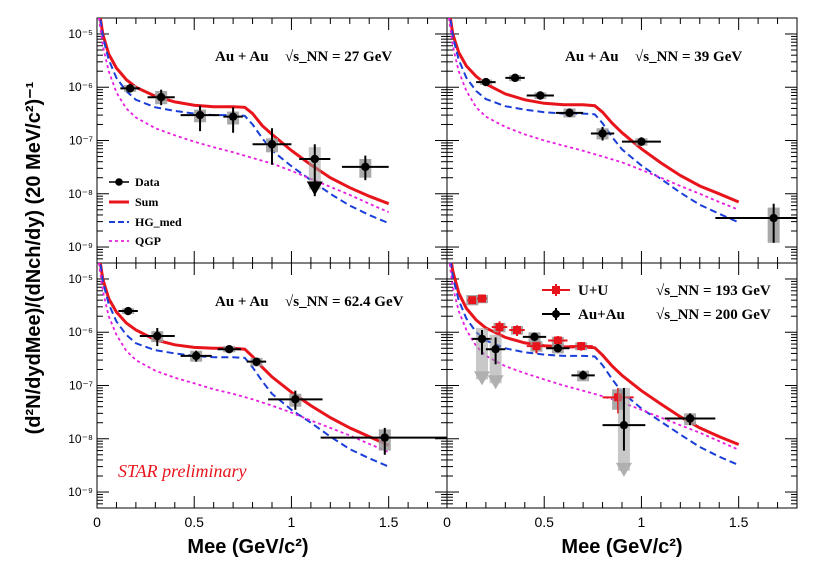  Describe the element at coordinates (182, 471) in the screenshot. I see `star-preliminary-label: STAR preliminary` at that location.